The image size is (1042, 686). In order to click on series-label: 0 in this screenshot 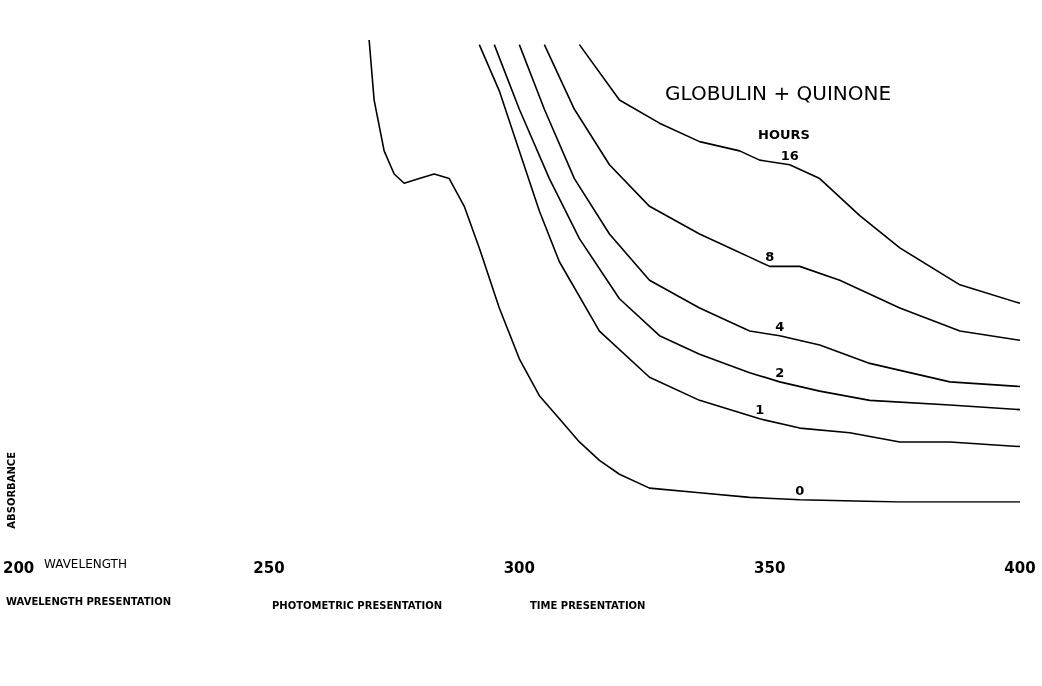, I will do `click(800, 490)`.